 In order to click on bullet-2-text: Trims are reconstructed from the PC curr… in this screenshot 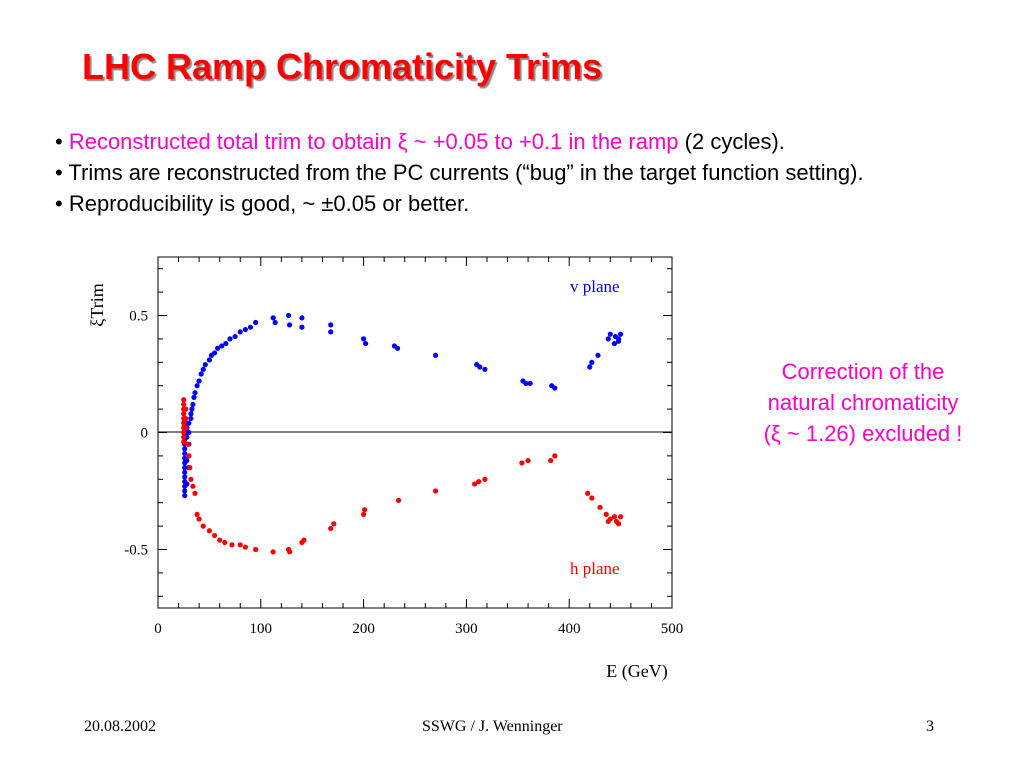, I will do `click(466, 172)`.